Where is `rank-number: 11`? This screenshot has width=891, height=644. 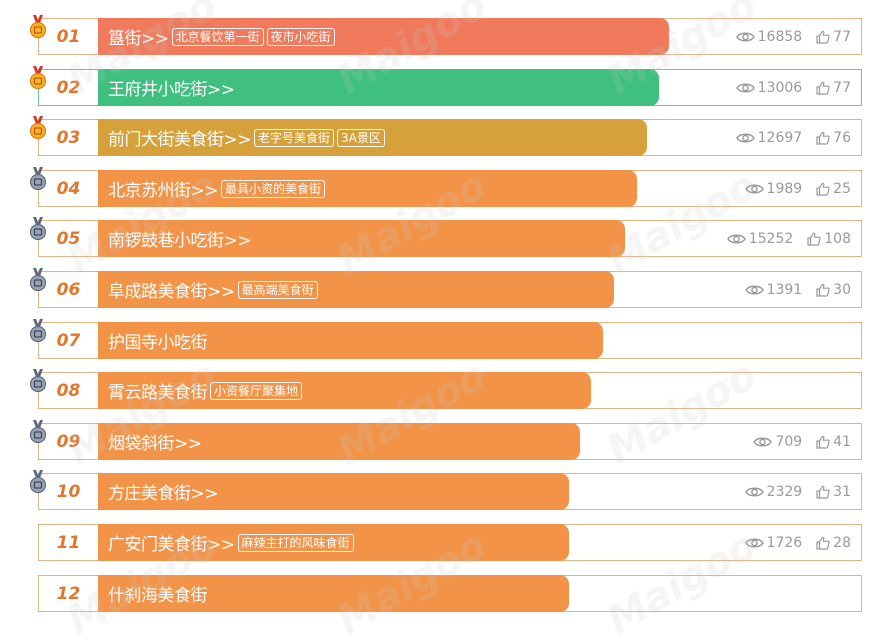
rank-number: 11 is located at coordinates (68, 542).